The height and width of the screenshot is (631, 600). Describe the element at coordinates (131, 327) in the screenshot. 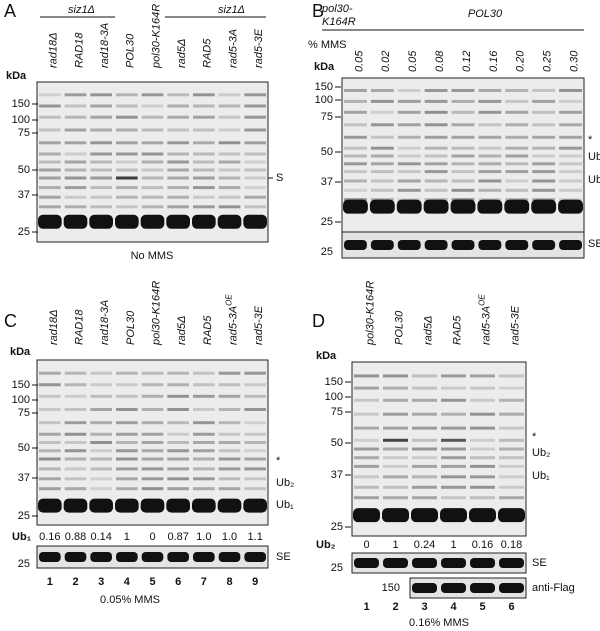

I see `lane-name: POL30` at that location.